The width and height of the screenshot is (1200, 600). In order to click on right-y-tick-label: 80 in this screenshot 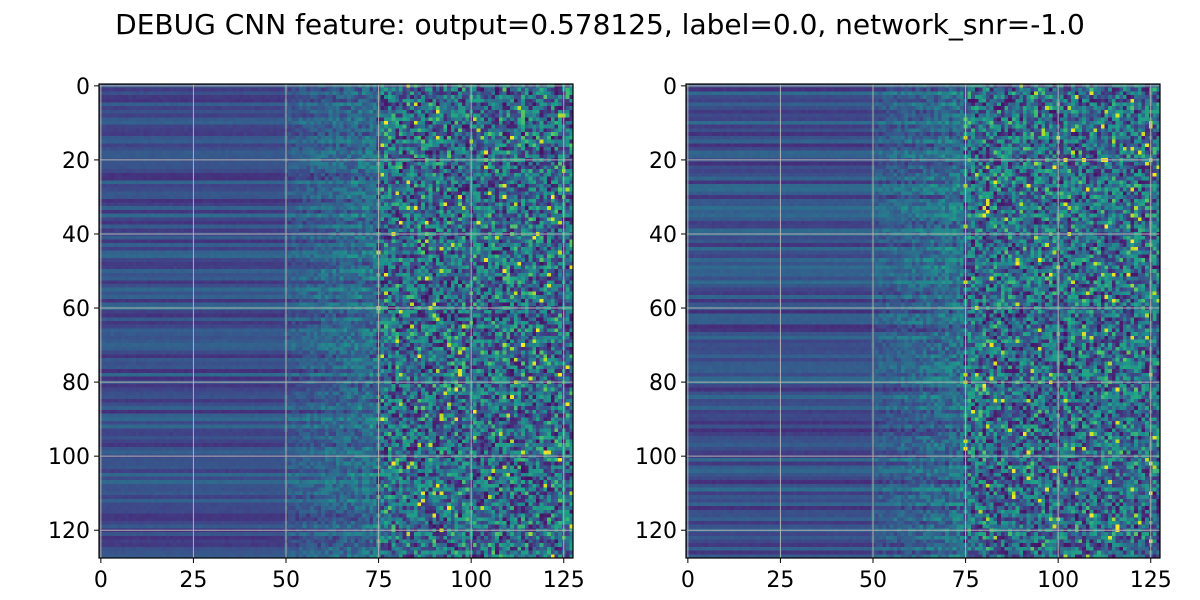, I will do `click(663, 383)`.